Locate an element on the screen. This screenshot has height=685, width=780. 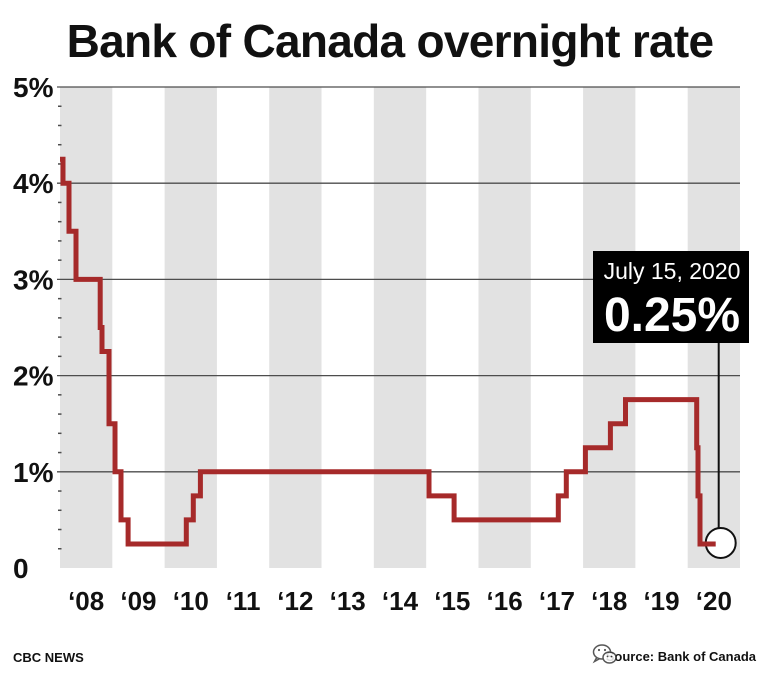
credit-label: CBC NEWS is located at coordinates (48, 657).